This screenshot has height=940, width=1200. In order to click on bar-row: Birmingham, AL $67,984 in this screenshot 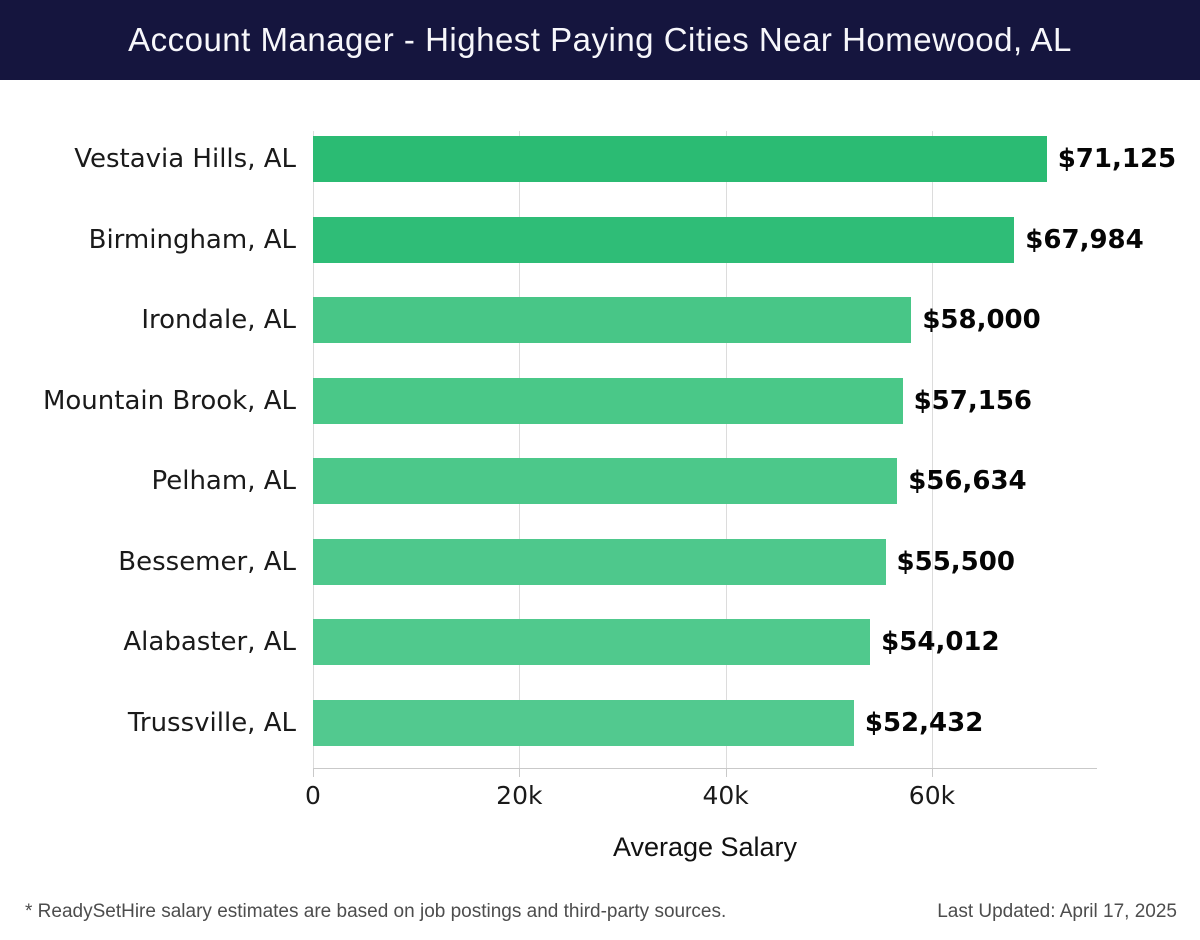, I will do `click(572, 240)`.